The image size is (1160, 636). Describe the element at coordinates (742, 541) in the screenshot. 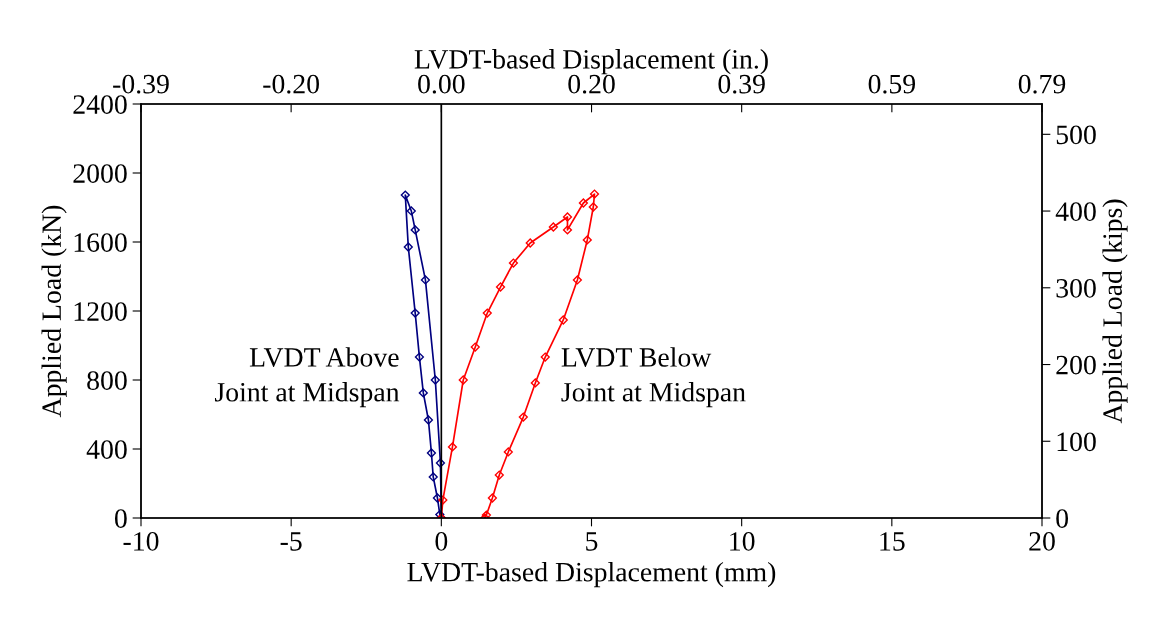

I see `x-tick-label: 10` at that location.